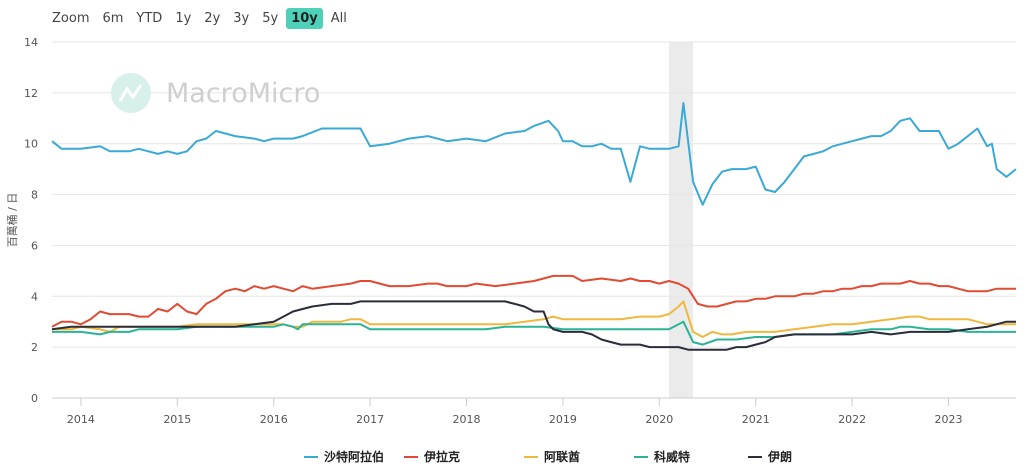 The height and width of the screenshot is (473, 1026). What do you see at coordinates (177, 419) in the screenshot?
I see `x-tick-label: 2015` at bounding box center [177, 419].